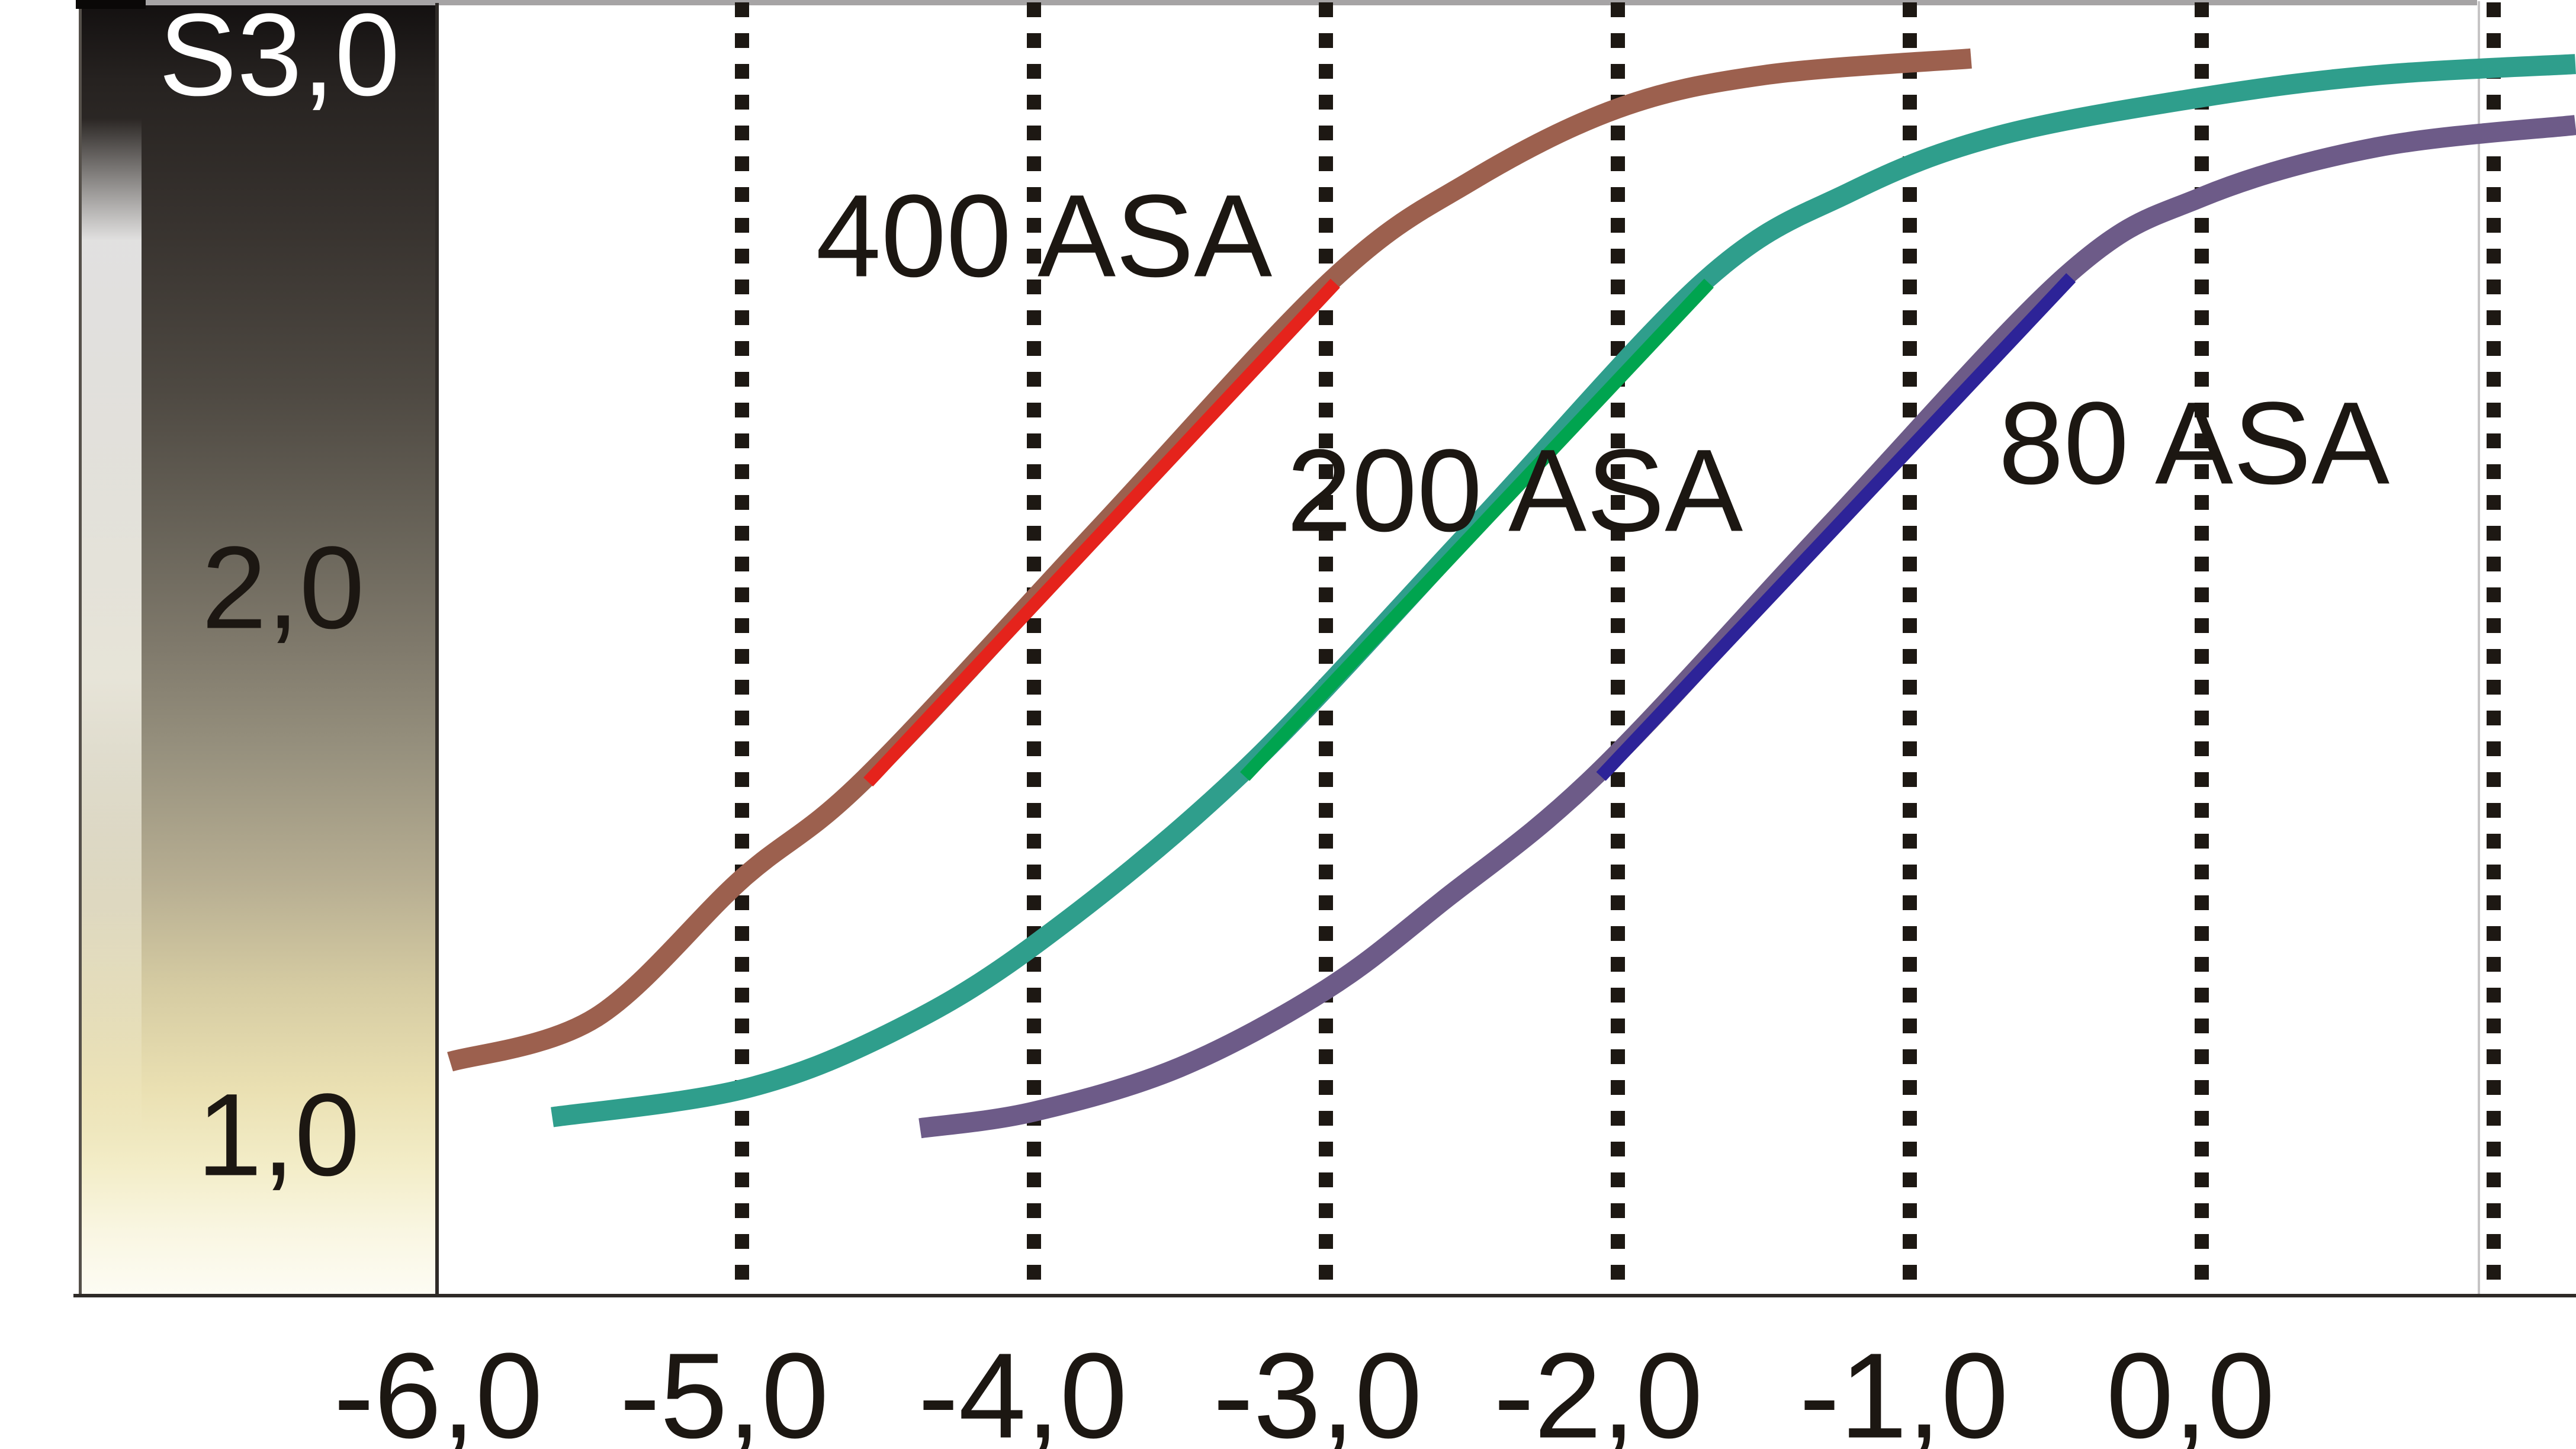 This screenshot has height=1449, width=2576. Describe the element at coordinates (437, 1388) in the screenshot. I see `x-label-minus6: -6,0` at that location.